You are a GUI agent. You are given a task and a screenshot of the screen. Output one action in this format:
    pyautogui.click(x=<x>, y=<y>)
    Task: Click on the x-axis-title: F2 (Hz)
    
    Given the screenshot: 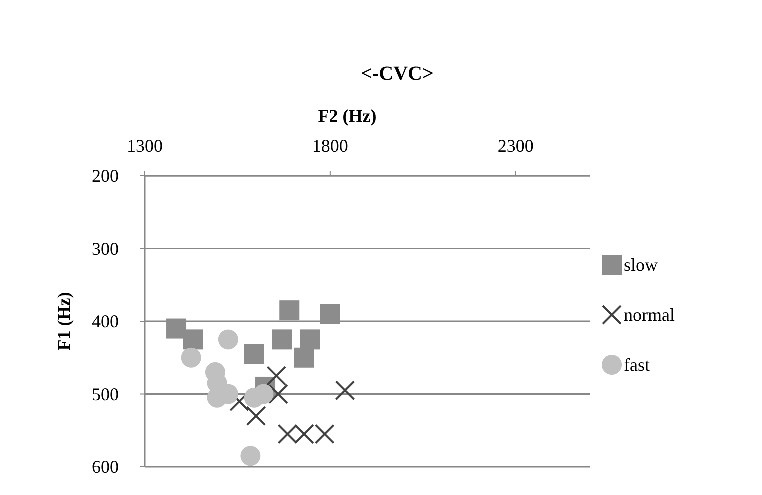 What is the action you would take?
    pyautogui.click(x=347, y=116)
    